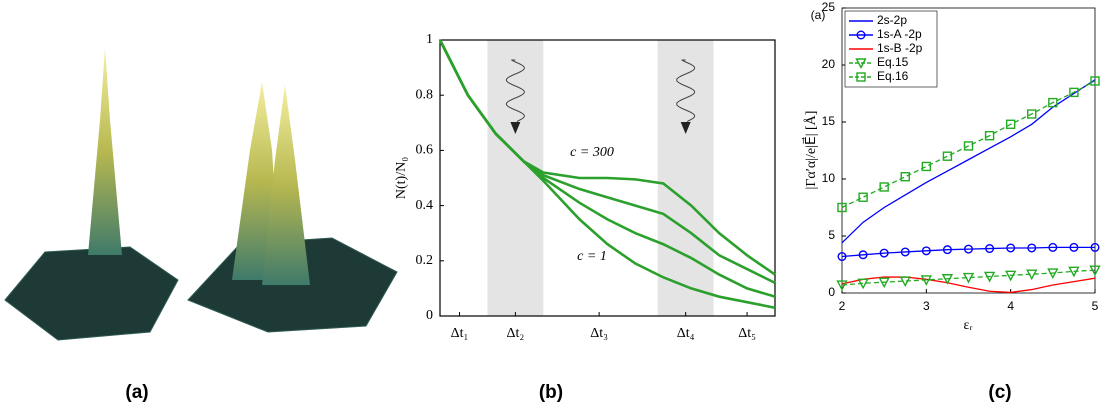 This screenshot has width=1105, height=414. I want to click on y-axis-label: |Γα′α|/e|E⃗| [Å], so click(811, 150).